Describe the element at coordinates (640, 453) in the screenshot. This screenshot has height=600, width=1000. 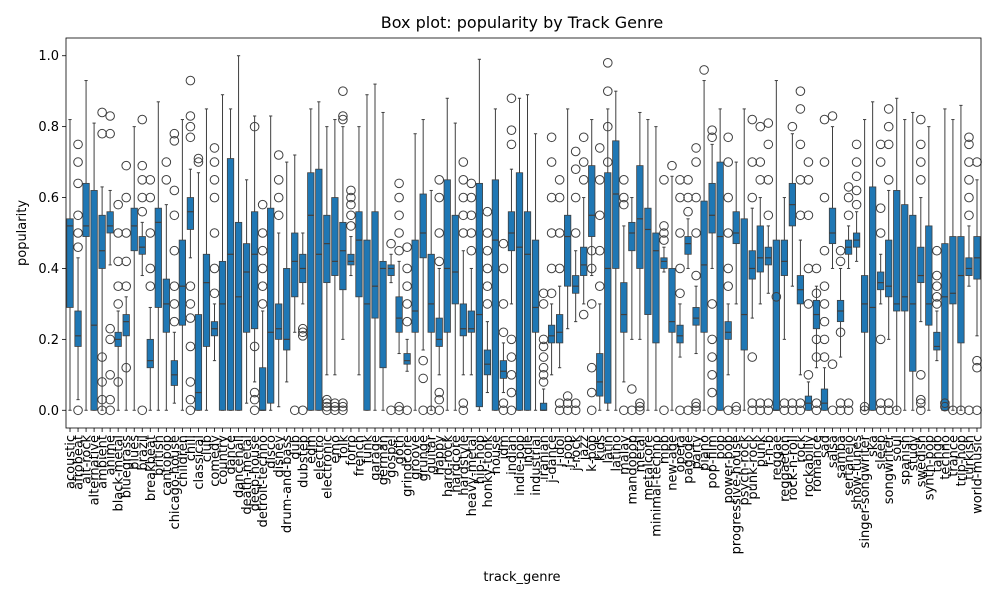
I see `x-tick-label: metal` at that location.